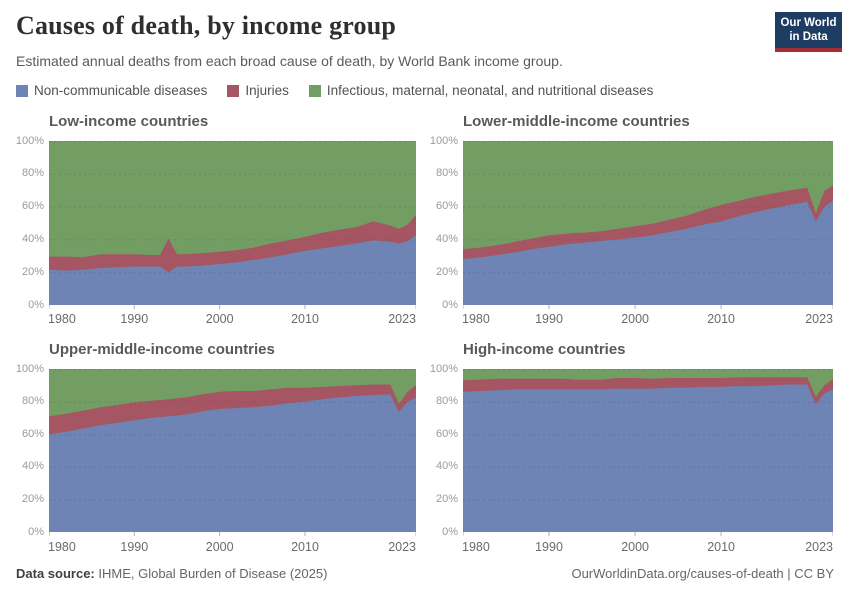  What do you see at coordinates (267, 90) in the screenshot?
I see `legend-label-injuries: Injuries` at bounding box center [267, 90].